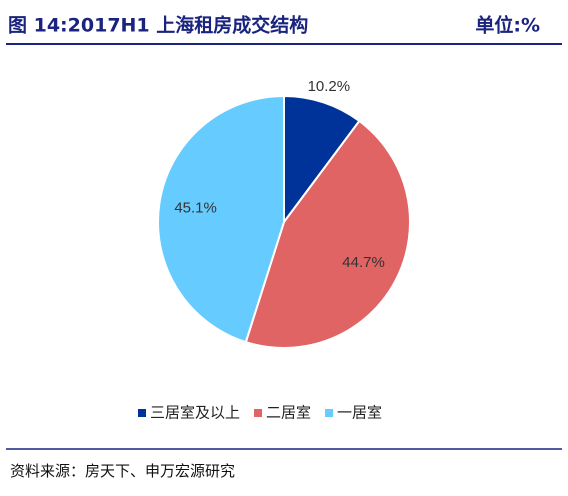  What do you see at coordinates (122, 471) in the screenshot?
I see `source: 资料来源：房天下、申万宏源研究` at bounding box center [122, 471].